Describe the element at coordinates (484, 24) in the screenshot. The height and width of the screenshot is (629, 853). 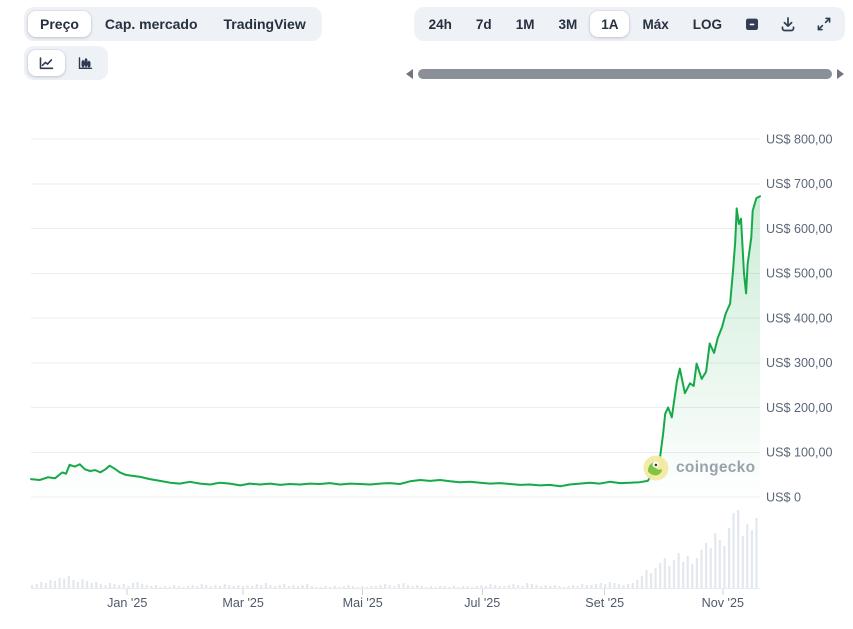
I see `range-7d: 7d` at that location.